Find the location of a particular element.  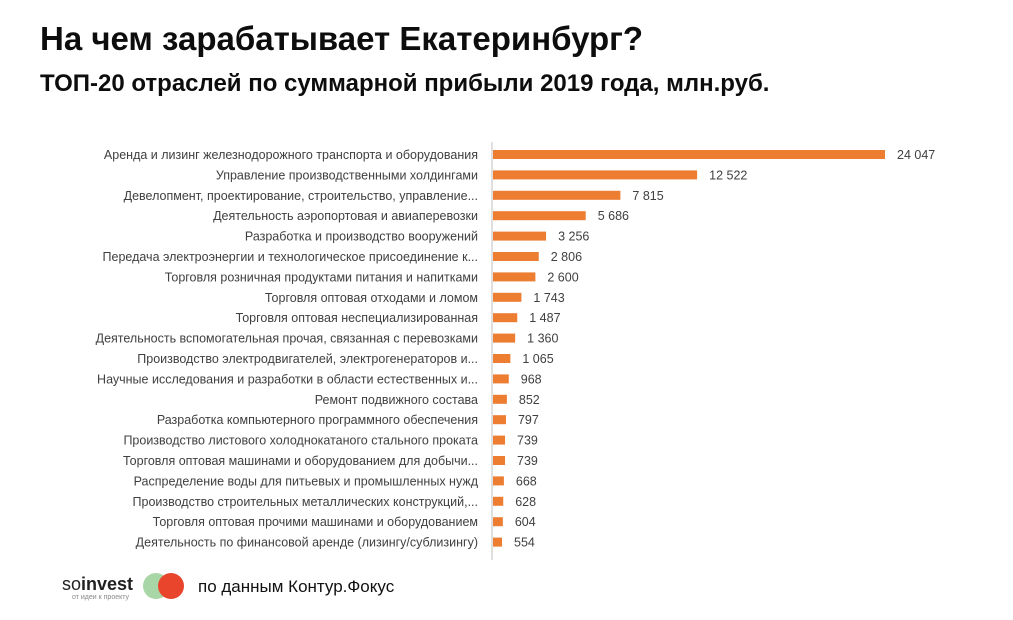

value-label: 604 is located at coordinates (525, 522).